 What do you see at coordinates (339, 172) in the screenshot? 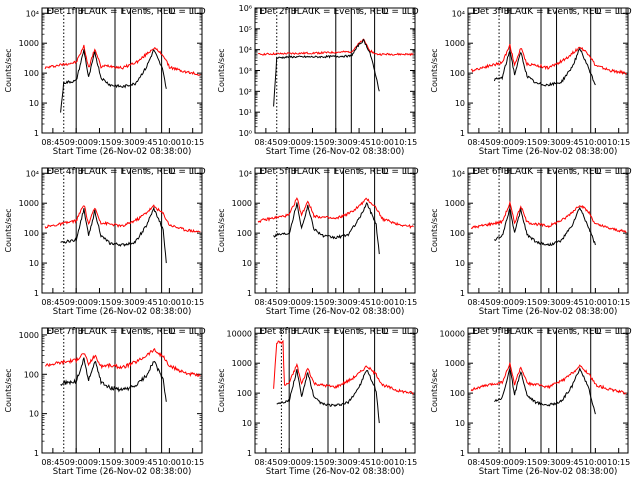
I see `chart-title: Det 5f BLACK = Events, RED = LLD` at bounding box center [339, 172].